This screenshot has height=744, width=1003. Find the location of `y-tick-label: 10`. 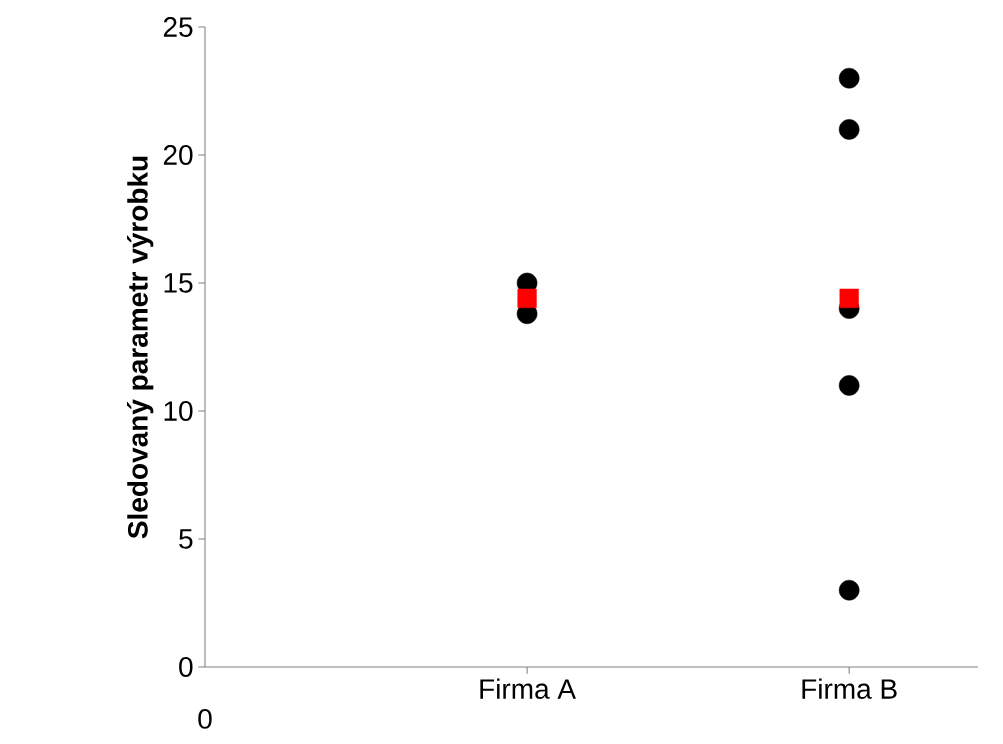

y-tick-label: 10 is located at coordinates (178, 411).